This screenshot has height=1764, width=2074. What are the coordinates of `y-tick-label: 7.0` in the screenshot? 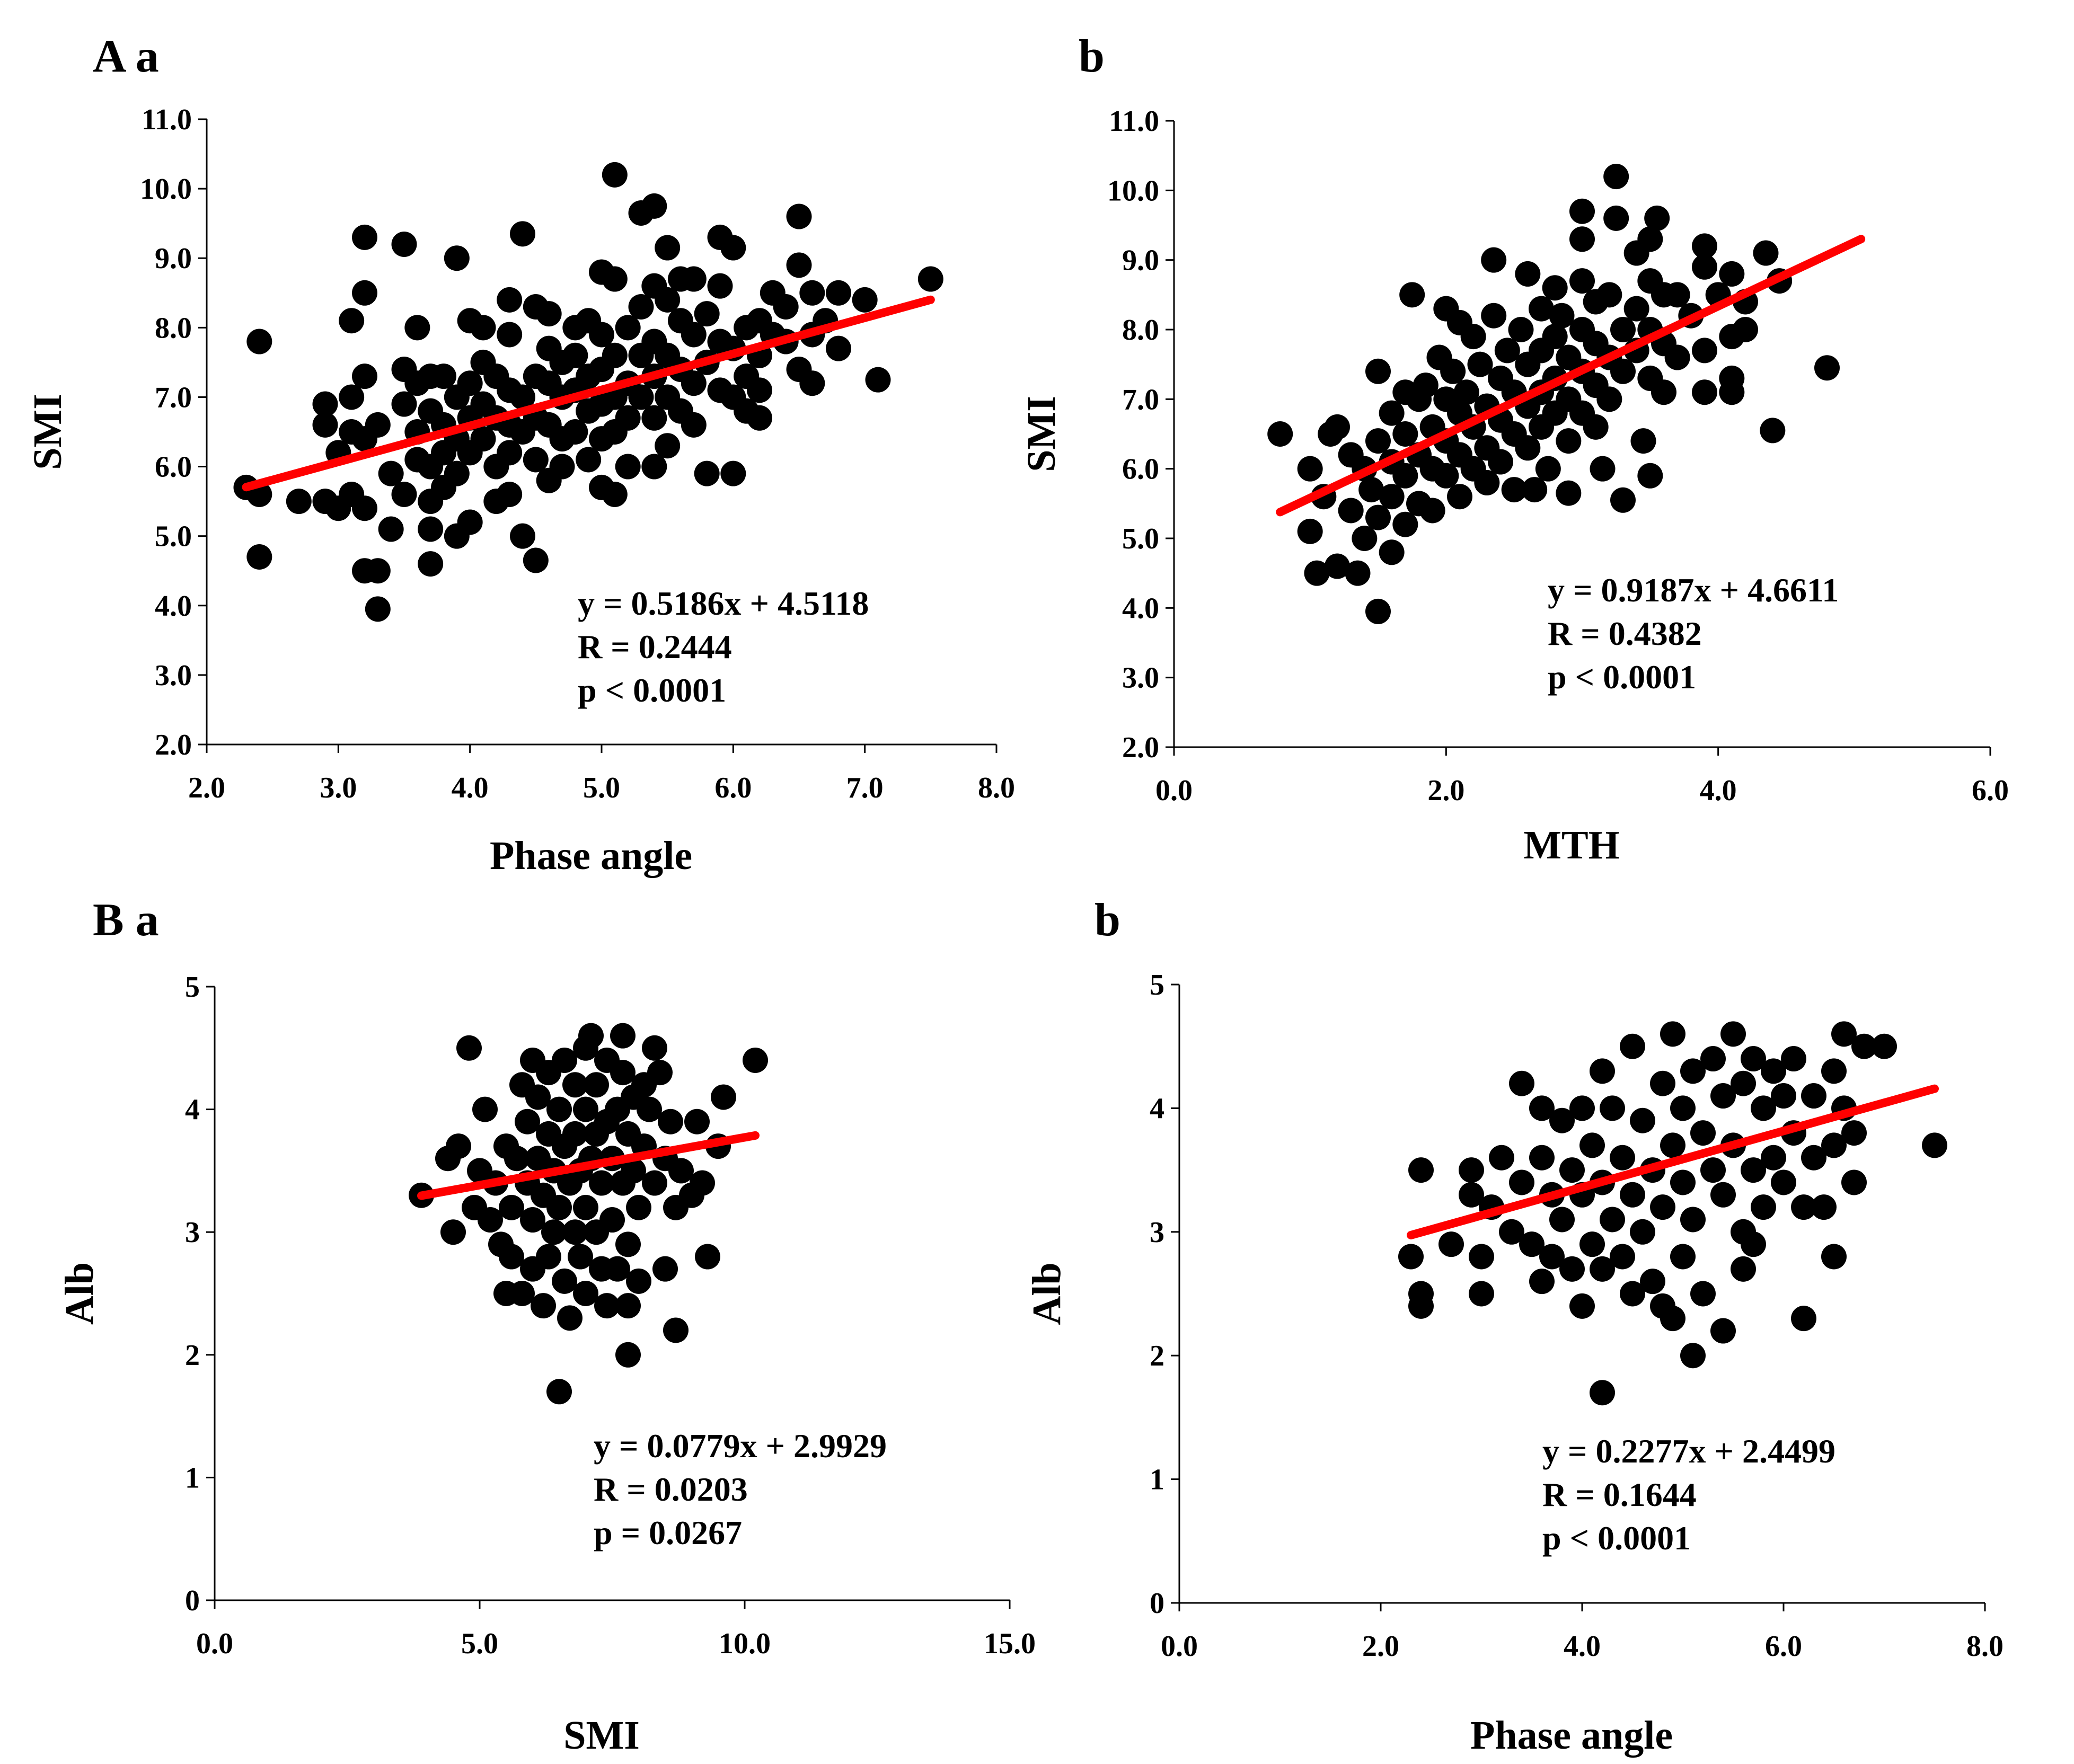 It's located at (1140, 399).